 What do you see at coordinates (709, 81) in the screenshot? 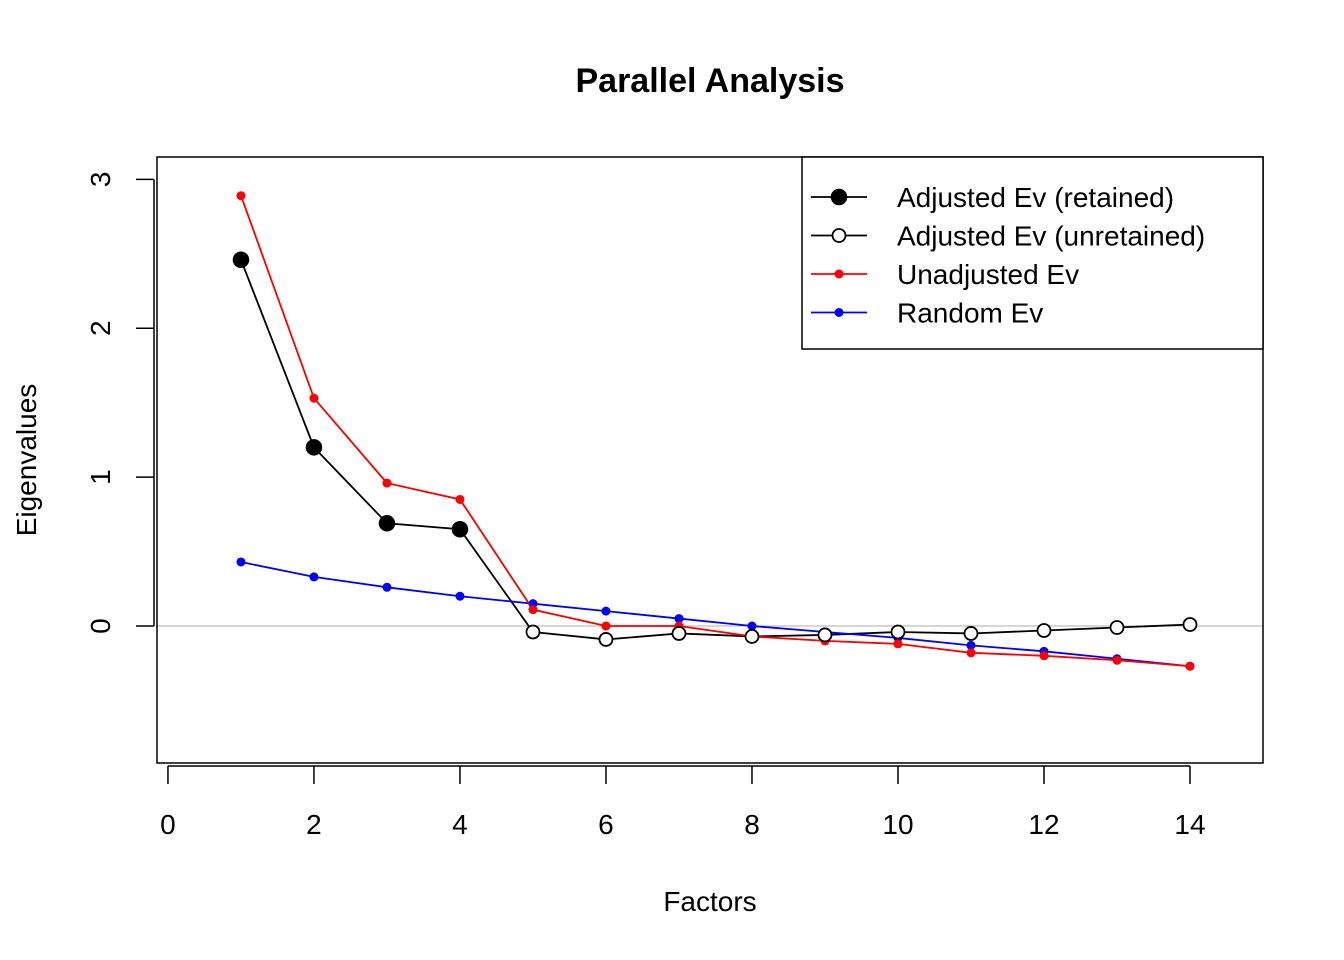
I see `chart-title: Parallel Analysis` at bounding box center [709, 81].